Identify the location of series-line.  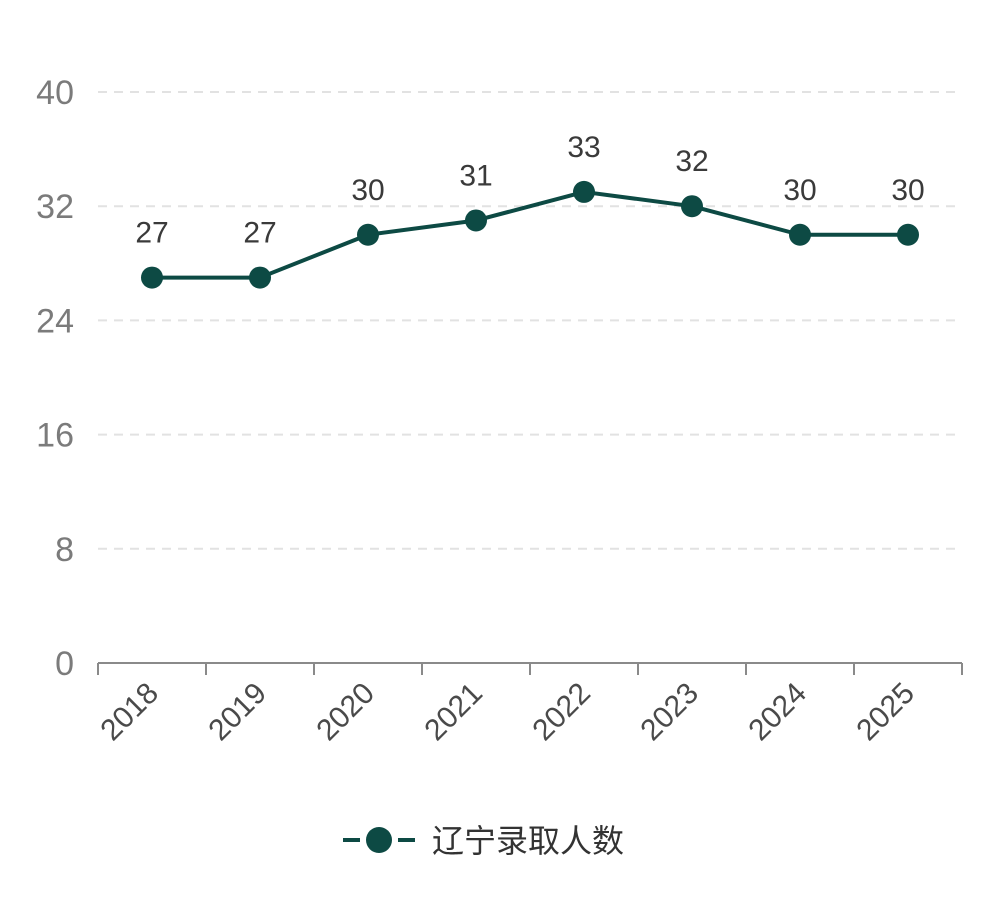
(530, 234).